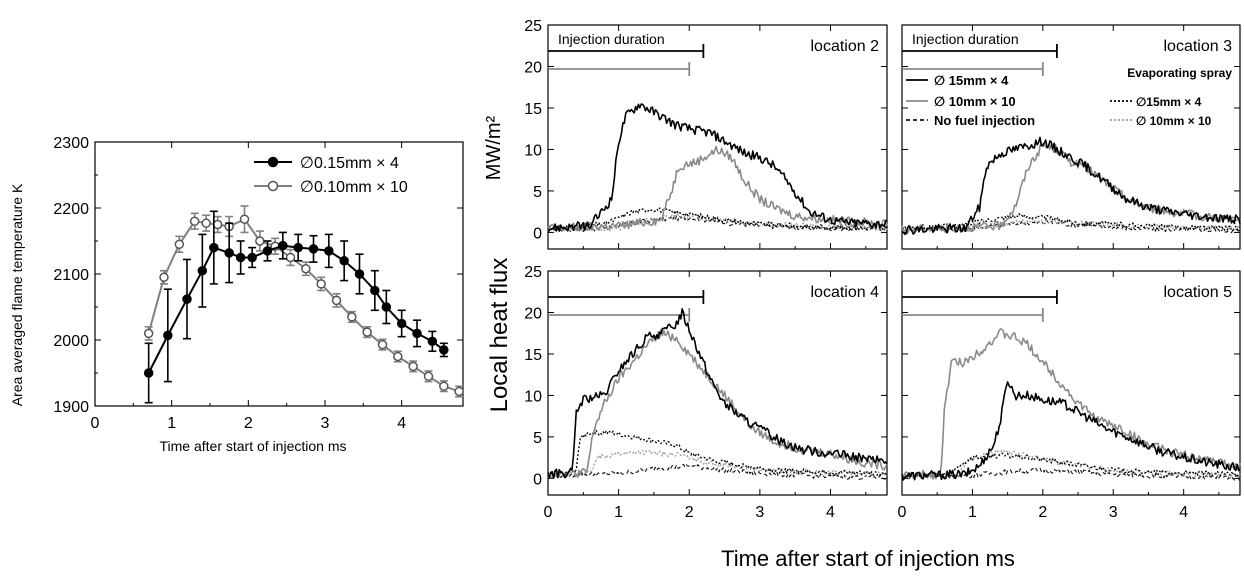 The image size is (1244, 579). I want to click on panel-location-2: 0 5 10 15 20 25 Injection duration location 2, so click(706, 134).